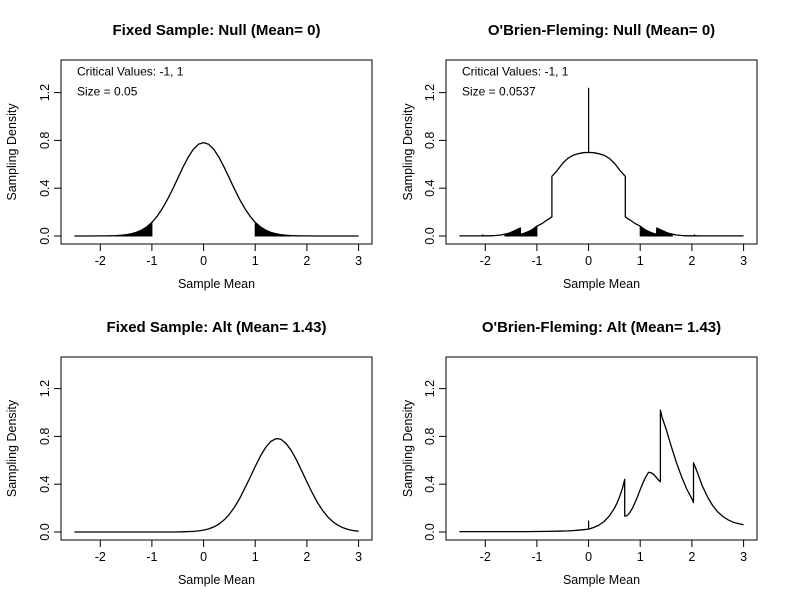 The image size is (792, 611). I want to click on panel-title-fixed-null: Fixed Sample: Null (Mean= 0), so click(216, 30).